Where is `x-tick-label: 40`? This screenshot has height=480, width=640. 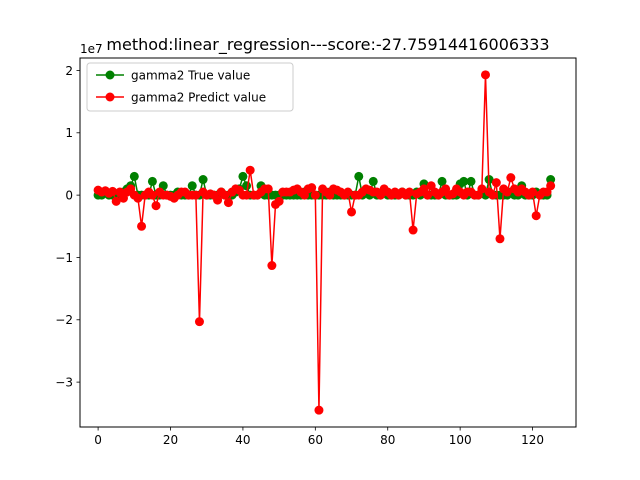
x-tick-label: 40 is located at coordinates (242, 440).